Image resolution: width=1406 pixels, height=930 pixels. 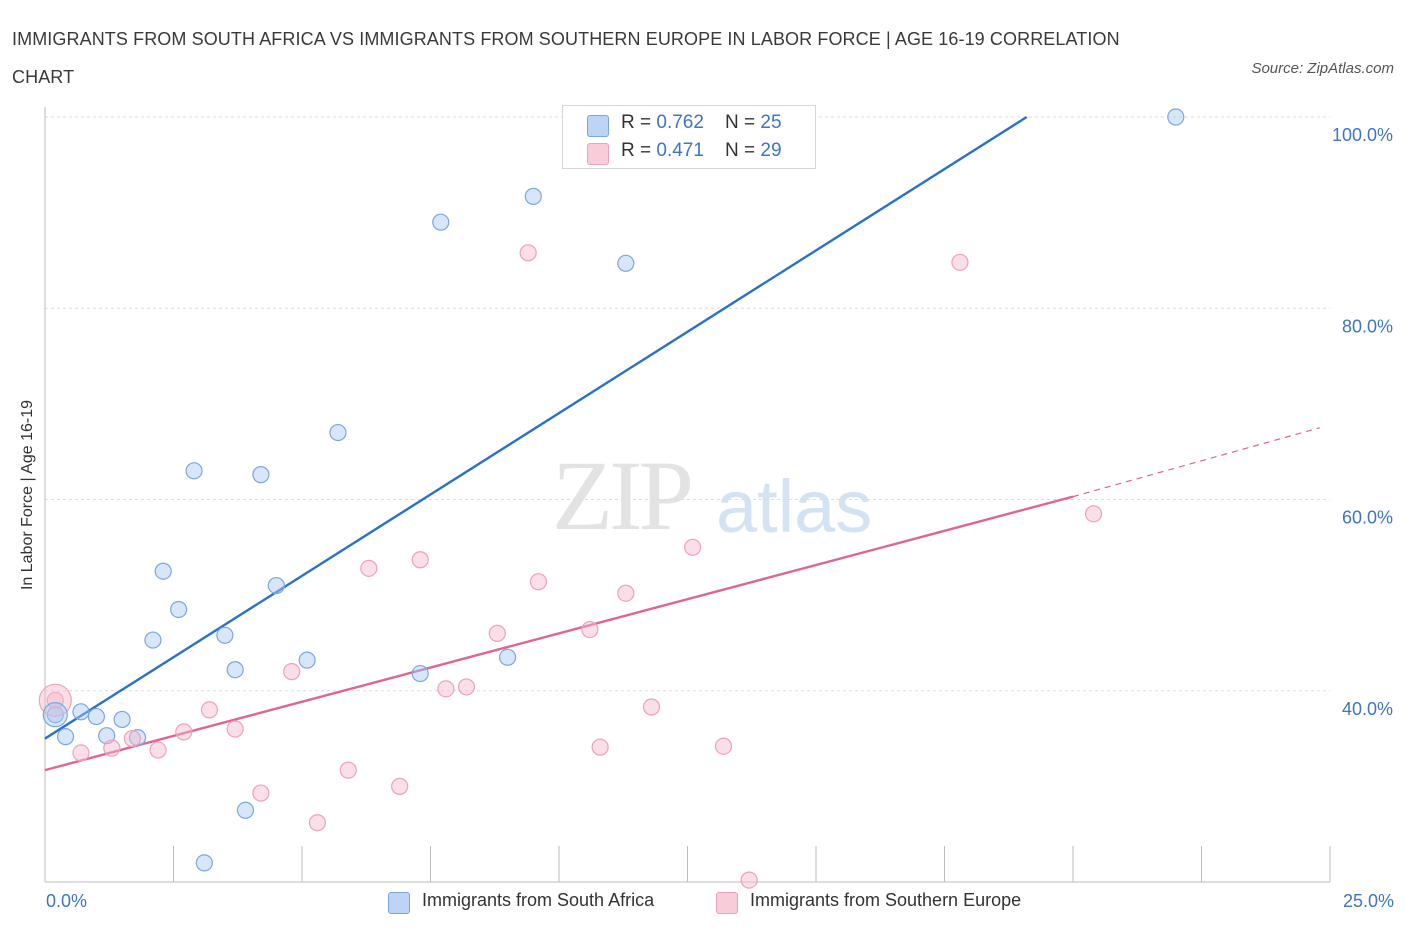 I want to click on n-value: 25, so click(x=771, y=122).